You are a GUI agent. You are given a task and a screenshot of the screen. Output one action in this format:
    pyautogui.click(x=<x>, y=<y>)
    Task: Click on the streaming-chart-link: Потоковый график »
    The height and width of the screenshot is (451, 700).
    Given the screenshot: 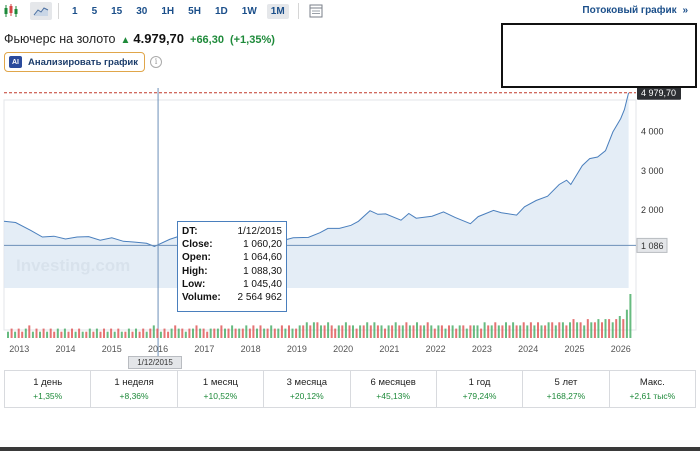 What is the action you would take?
    pyautogui.click(x=635, y=10)
    